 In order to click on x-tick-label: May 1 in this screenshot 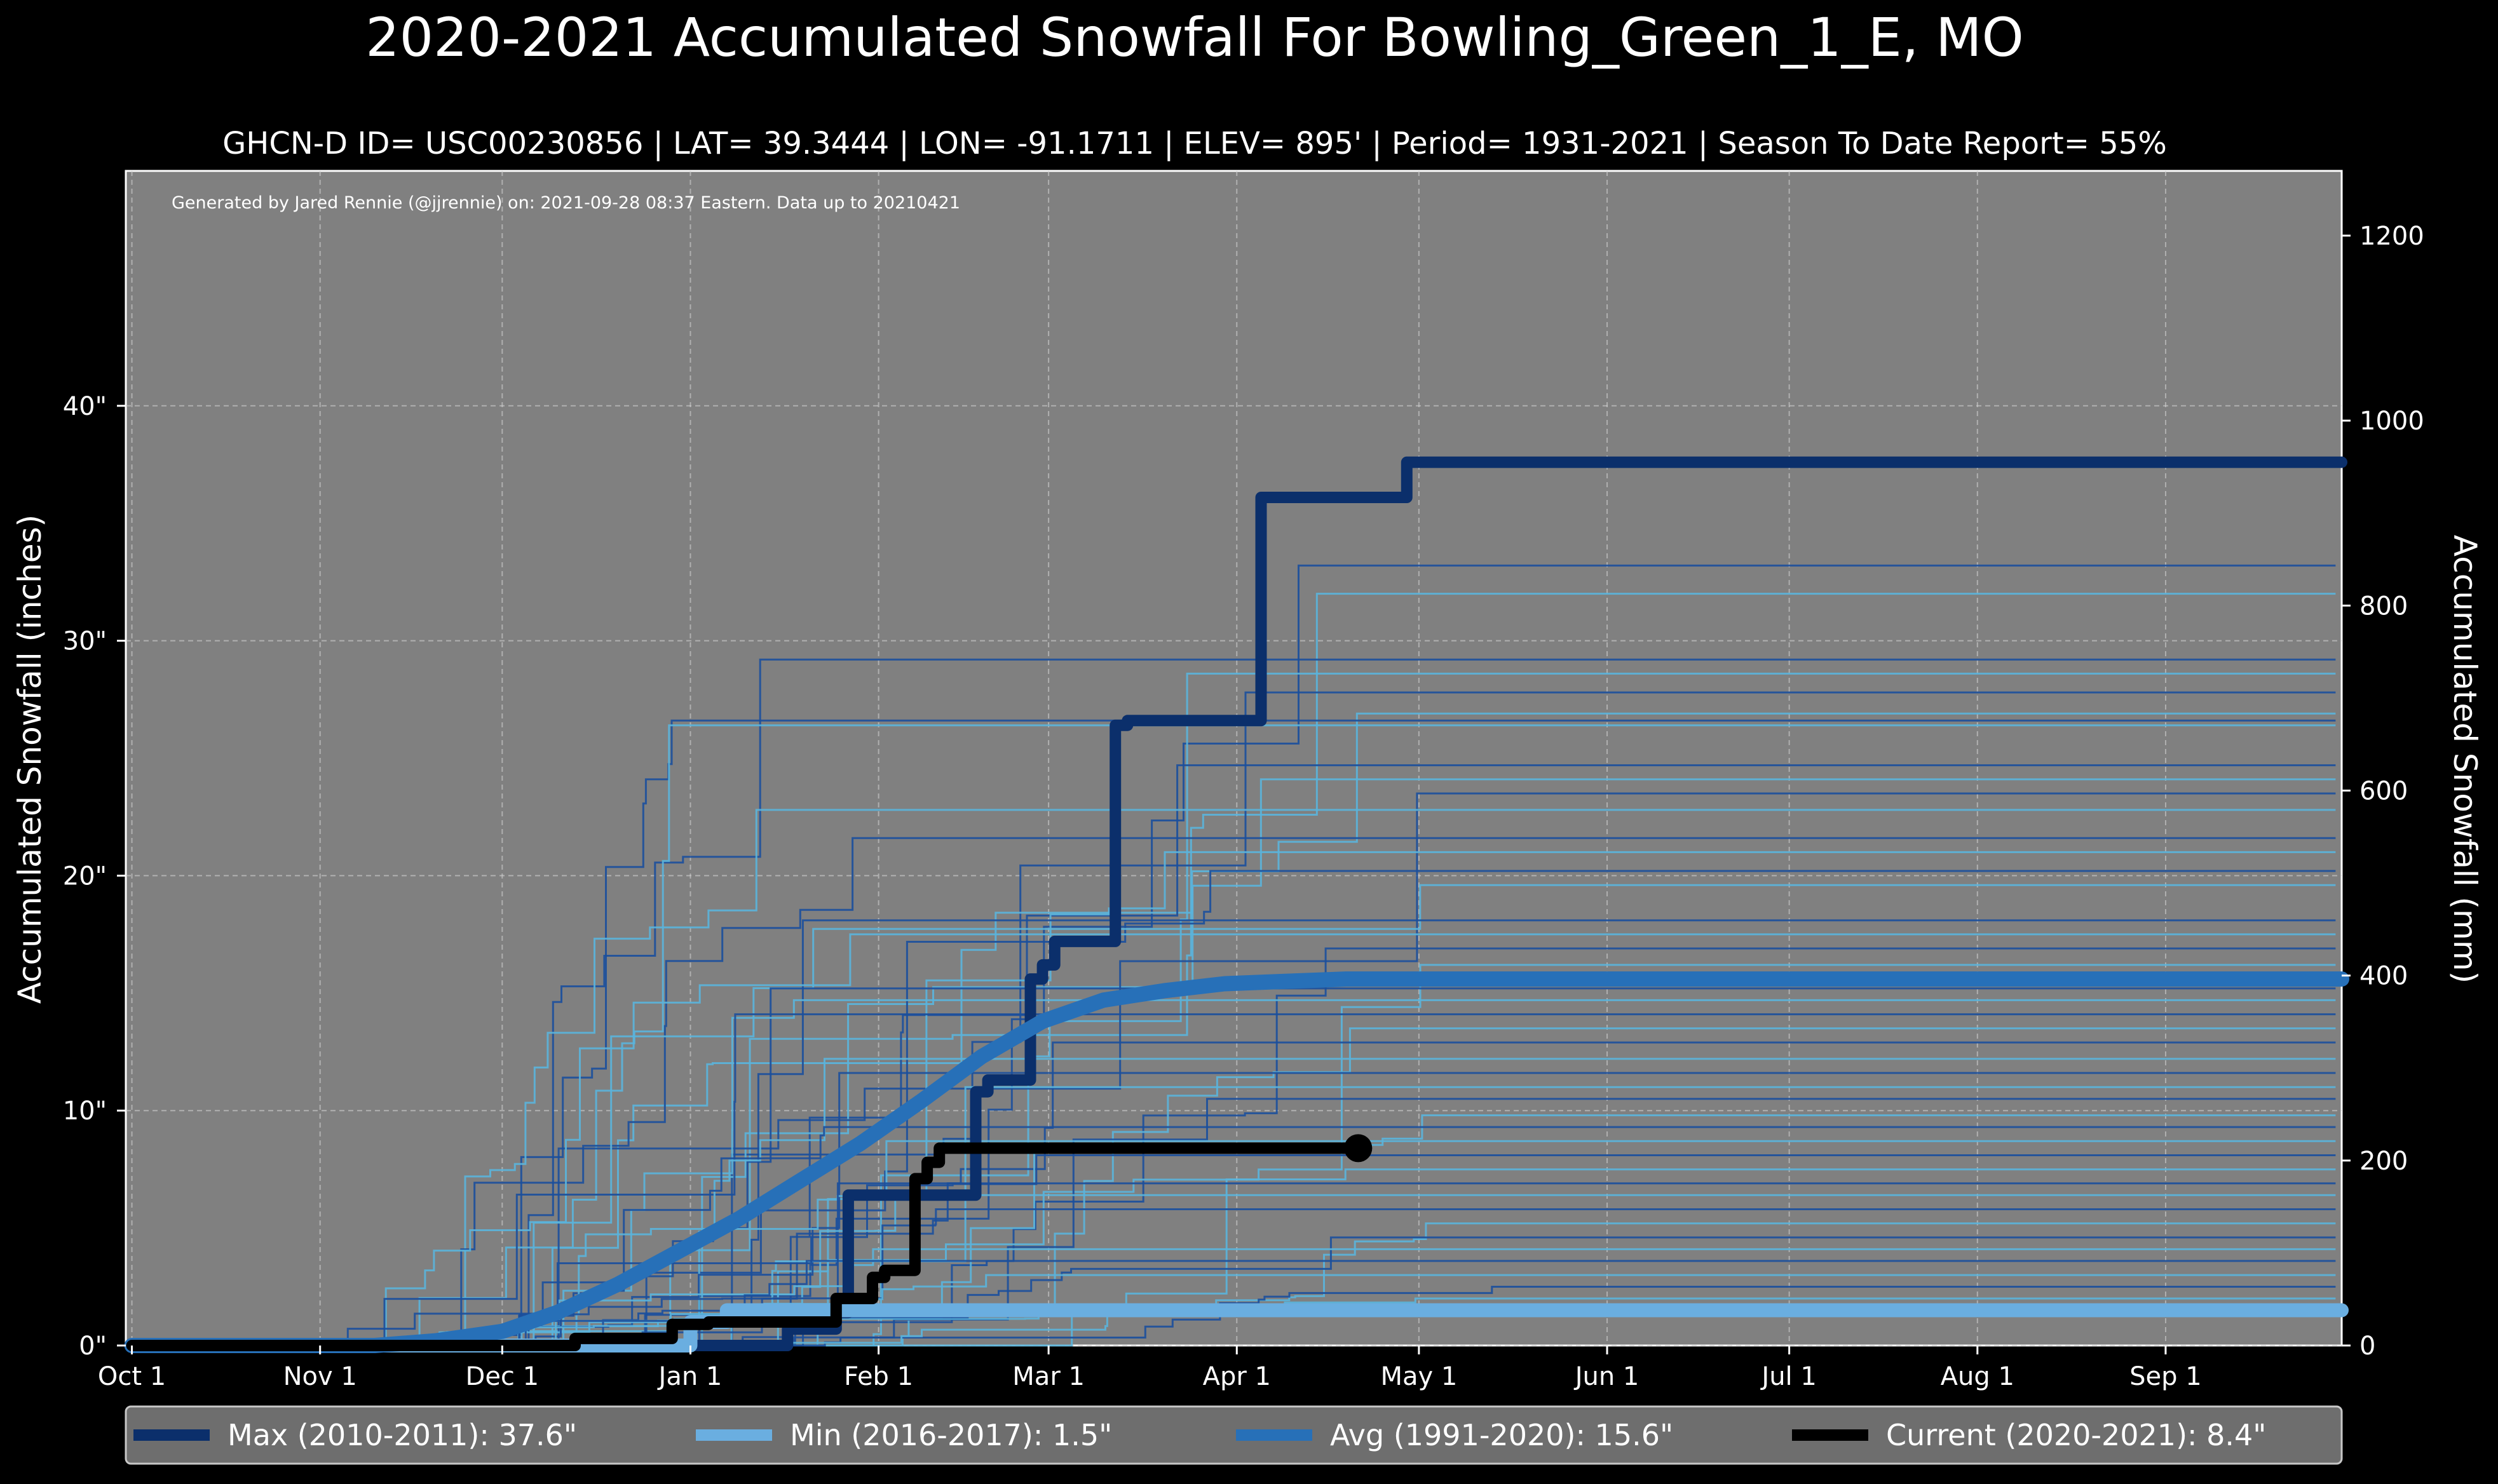, I will do `click(1418, 1376)`.